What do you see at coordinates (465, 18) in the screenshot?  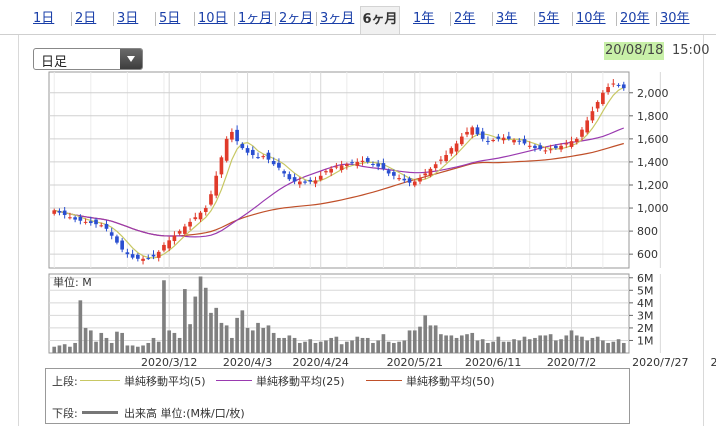 I see `tab-11: 2年` at bounding box center [465, 18].